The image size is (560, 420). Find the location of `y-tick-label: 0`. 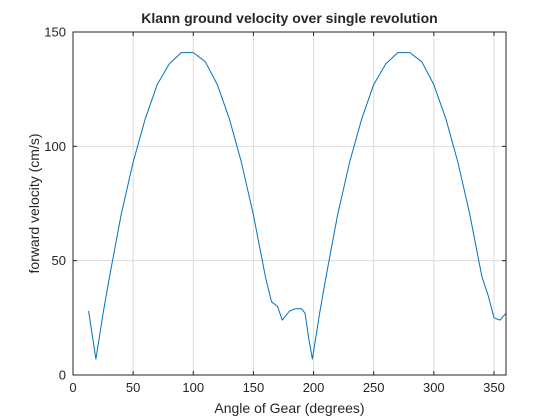

y-tick-label: 0 is located at coordinates (62, 375).